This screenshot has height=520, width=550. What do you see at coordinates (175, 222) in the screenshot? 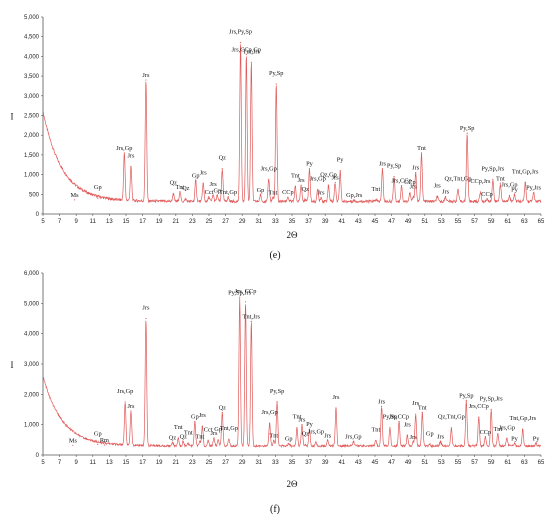
I see `x-tick-label: 21` at bounding box center [175, 222].